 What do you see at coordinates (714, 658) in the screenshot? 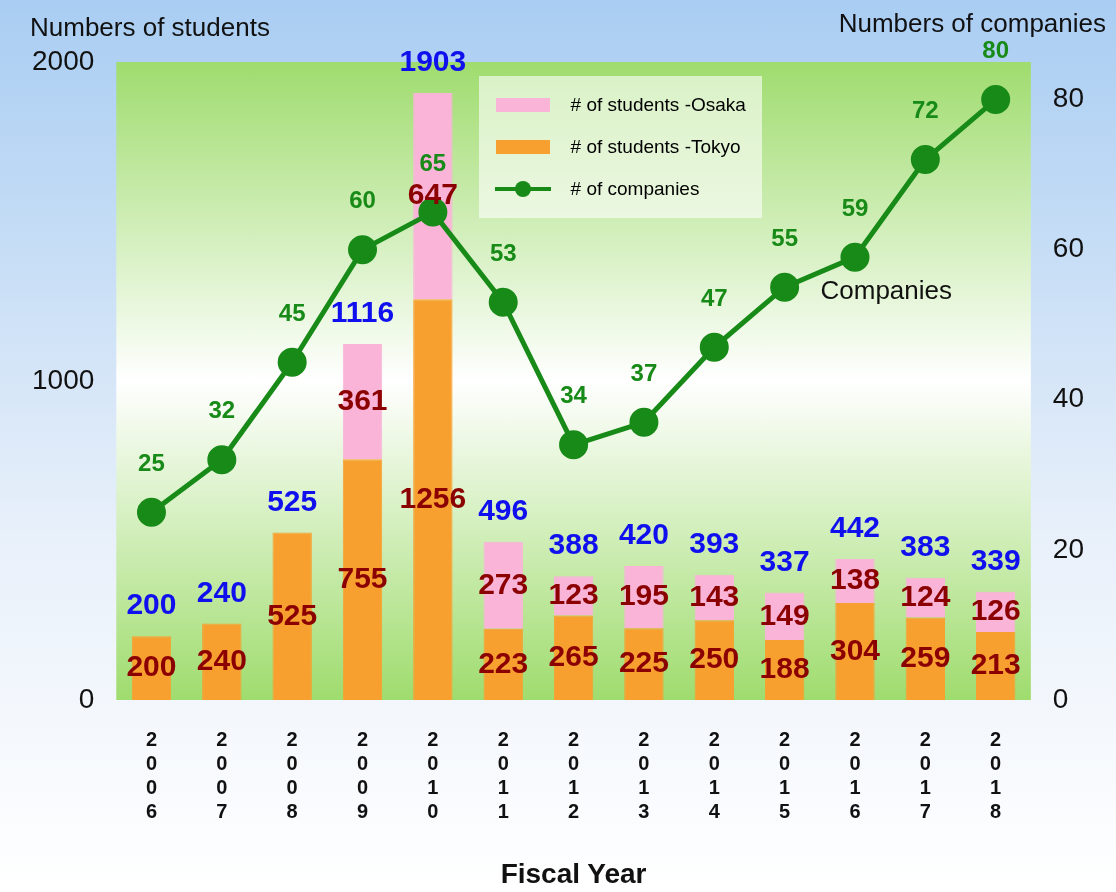
I see `data-label: 250` at bounding box center [714, 658].